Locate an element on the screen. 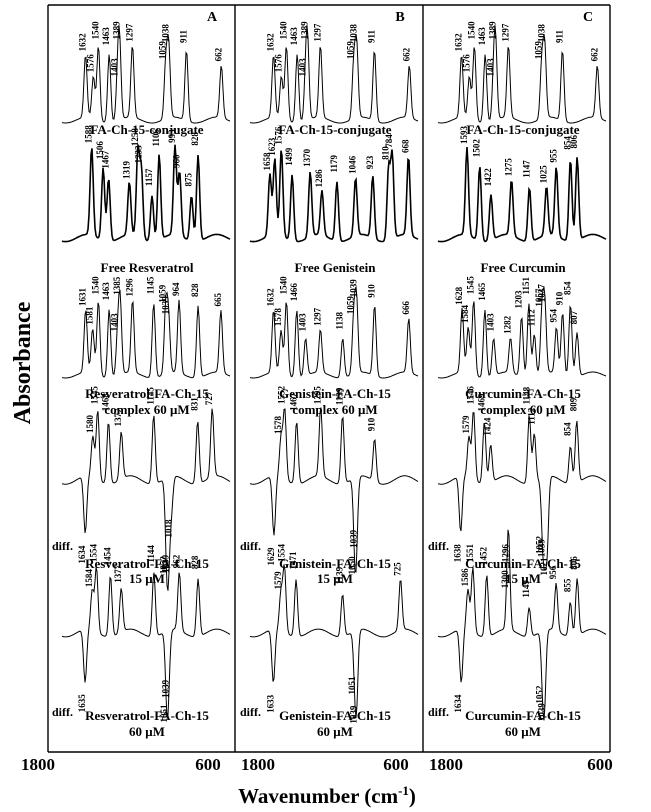 The width and height of the screenshot is (651, 812). peak-label: 1157 is located at coordinates (149, 177).